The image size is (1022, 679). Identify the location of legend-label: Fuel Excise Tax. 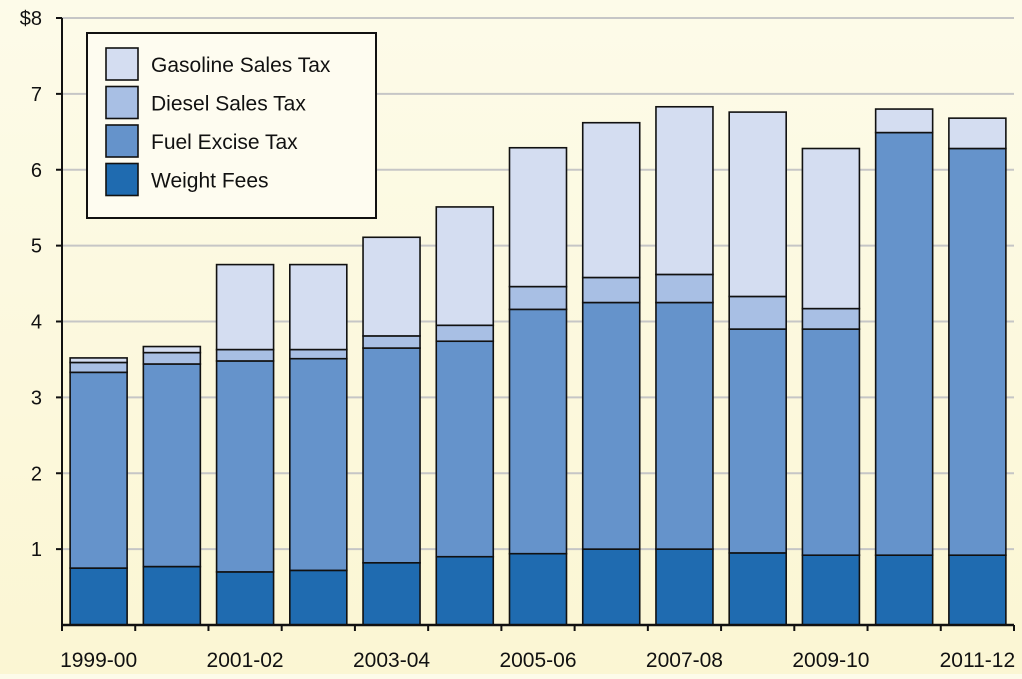
(224, 142).